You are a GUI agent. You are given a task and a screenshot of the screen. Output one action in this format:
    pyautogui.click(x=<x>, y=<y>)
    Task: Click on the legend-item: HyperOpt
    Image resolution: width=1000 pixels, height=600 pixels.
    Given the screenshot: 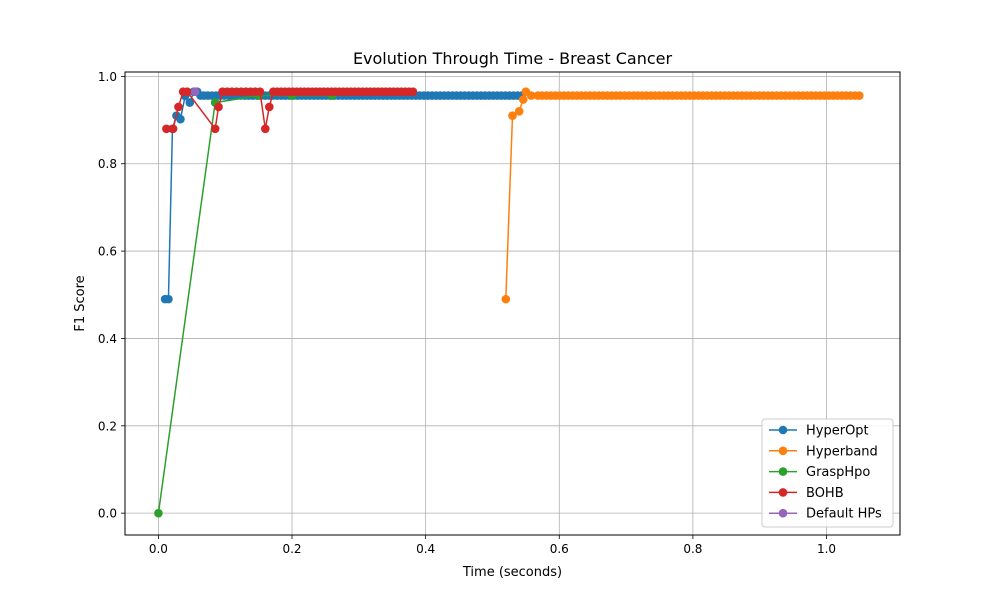 What is the action you would take?
    pyautogui.click(x=819, y=431)
    